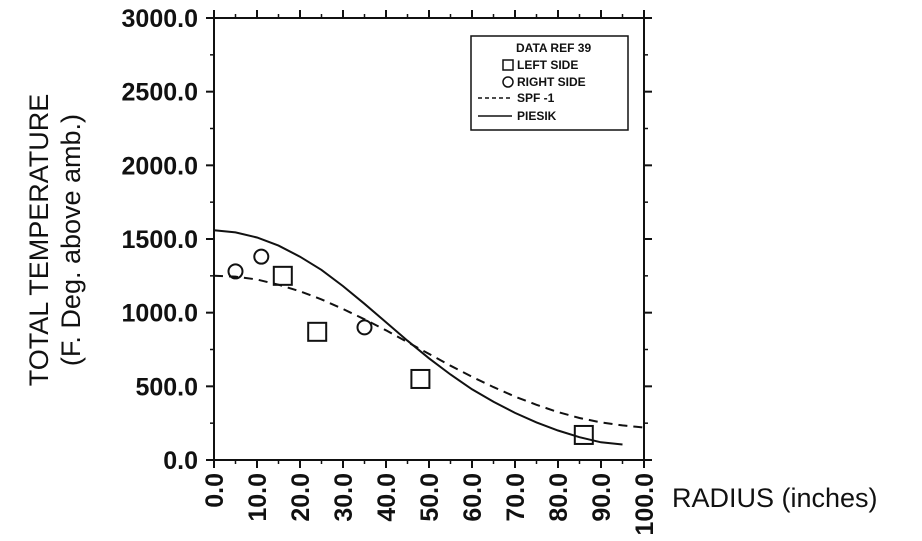  I want to click on x-tick-label: 0.0, so click(215, 490).